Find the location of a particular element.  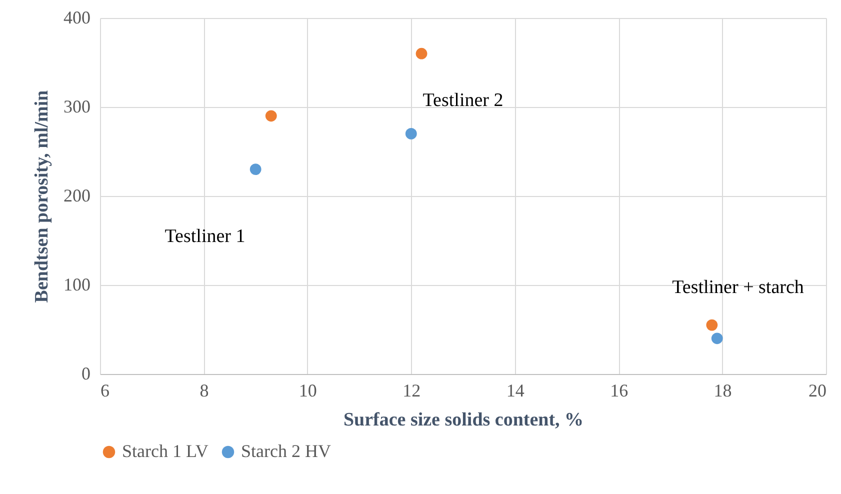

annotation: Testliner 1 is located at coordinates (205, 236).